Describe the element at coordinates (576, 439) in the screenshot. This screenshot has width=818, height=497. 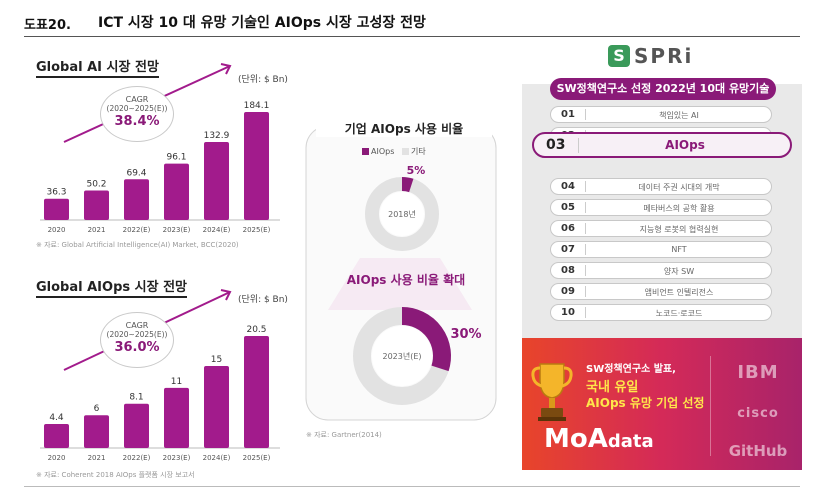
I see `moadata-logo-big: MoA` at that location.